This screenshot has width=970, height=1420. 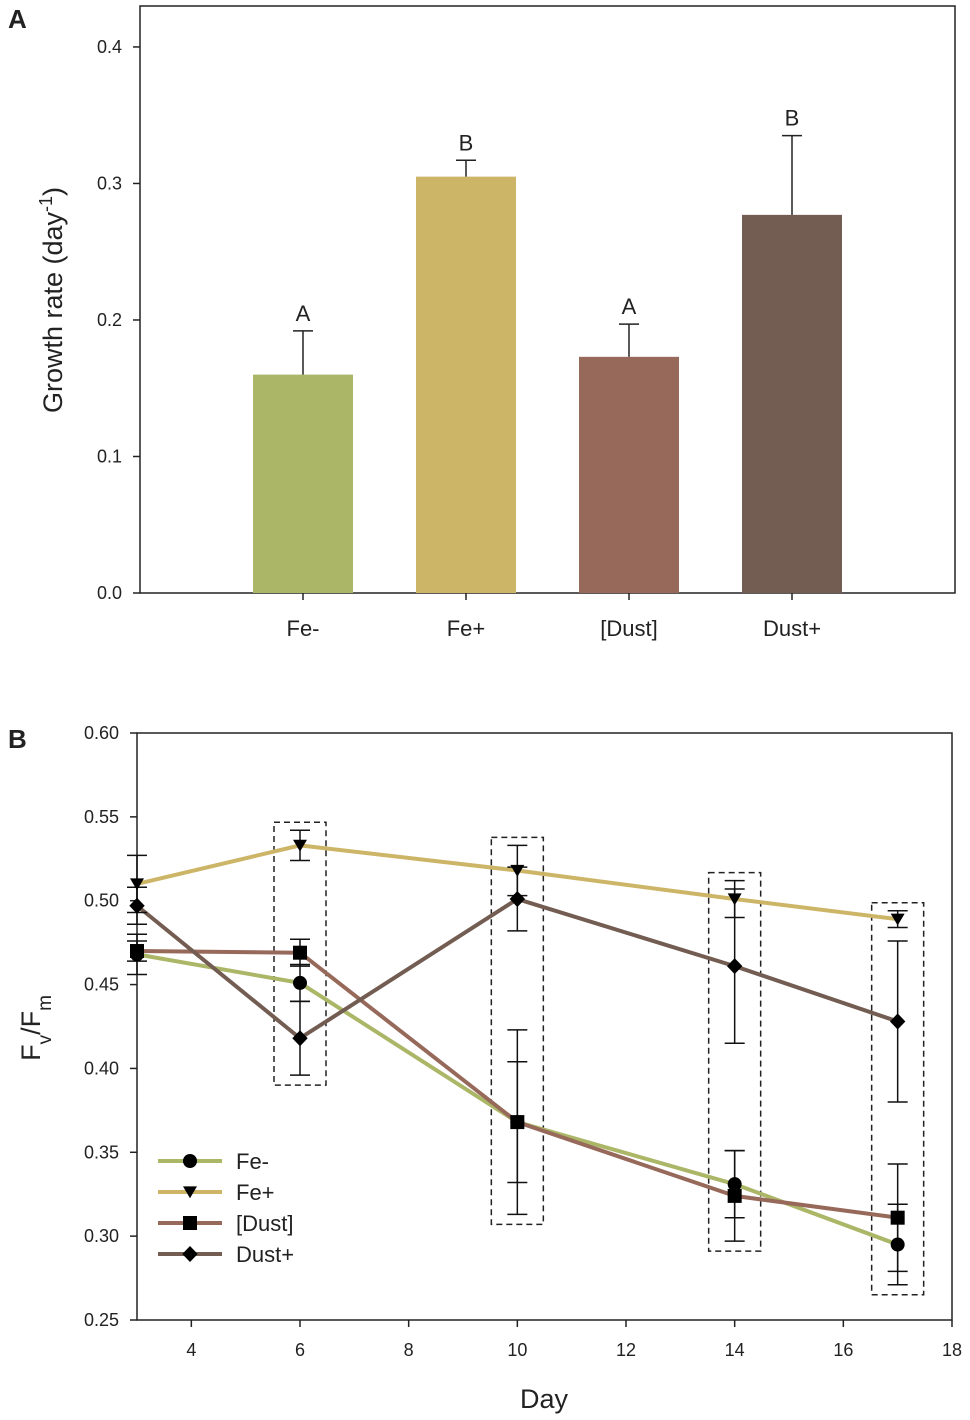 I want to click on panel-b-y-axis: 0.25 0.30 0.35 0.40 0.45 0.50 0.55 0.60, so click(x=110, y=1026).